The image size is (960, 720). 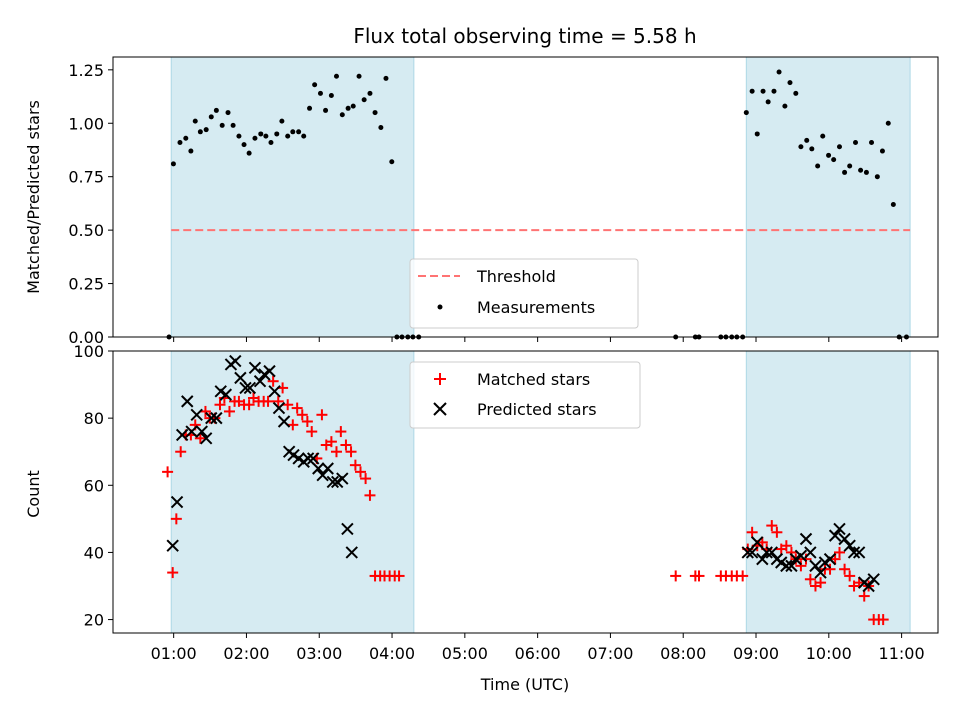 What do you see at coordinates (440, 379) in the screenshot?
I see `legend-matched-swatch` at bounding box center [440, 379].